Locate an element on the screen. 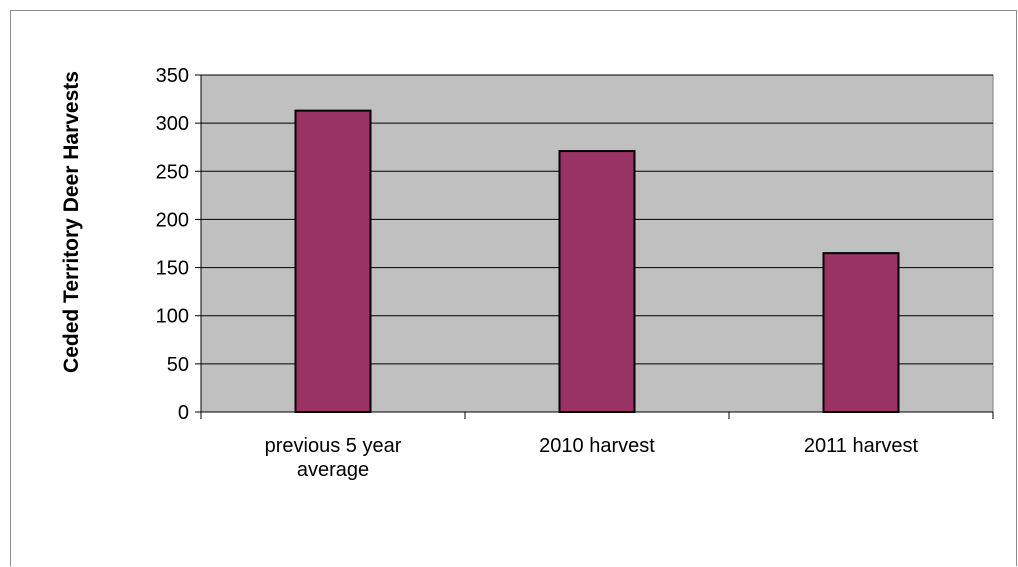  x-tick-label: 2011 harvest is located at coordinates (861, 446).